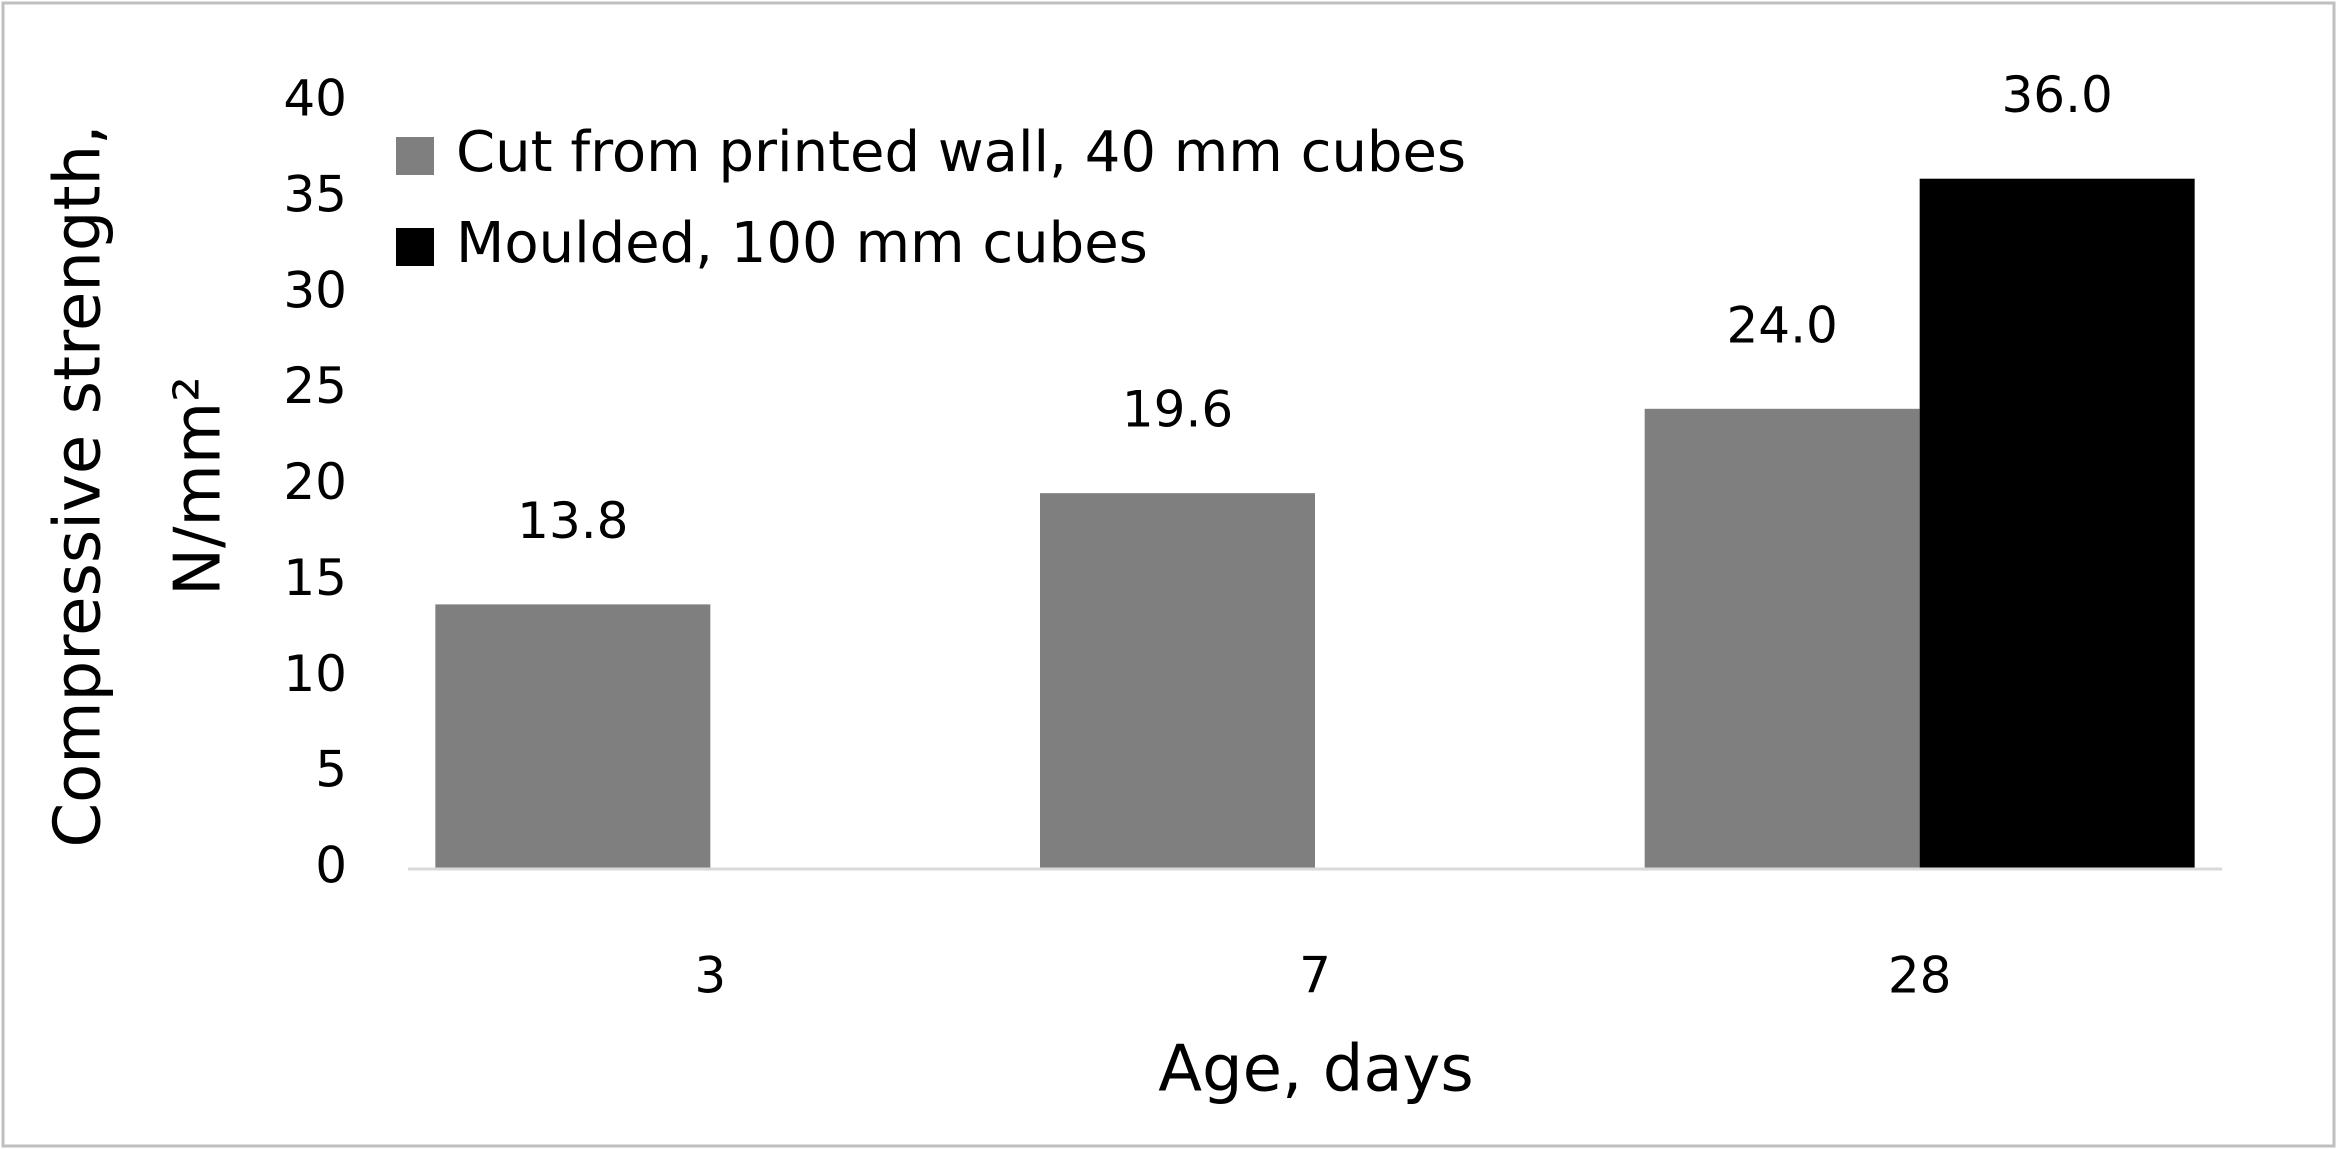 The image size is (2337, 1149). I want to click on x-axis-title: Age, days, so click(1316, 1070).